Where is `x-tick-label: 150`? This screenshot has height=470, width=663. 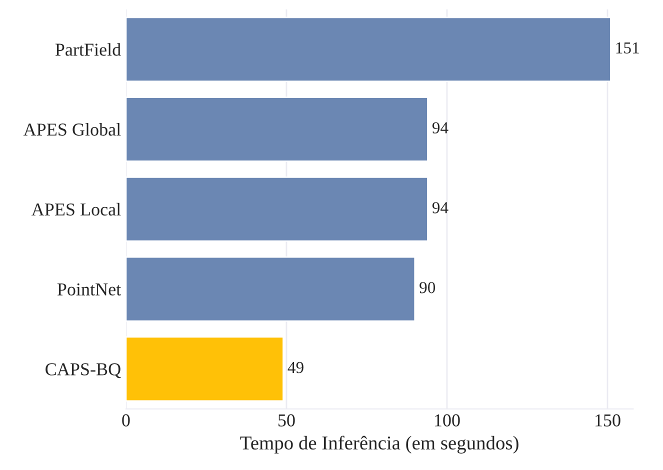 x-tick-label: 150 is located at coordinates (608, 420).